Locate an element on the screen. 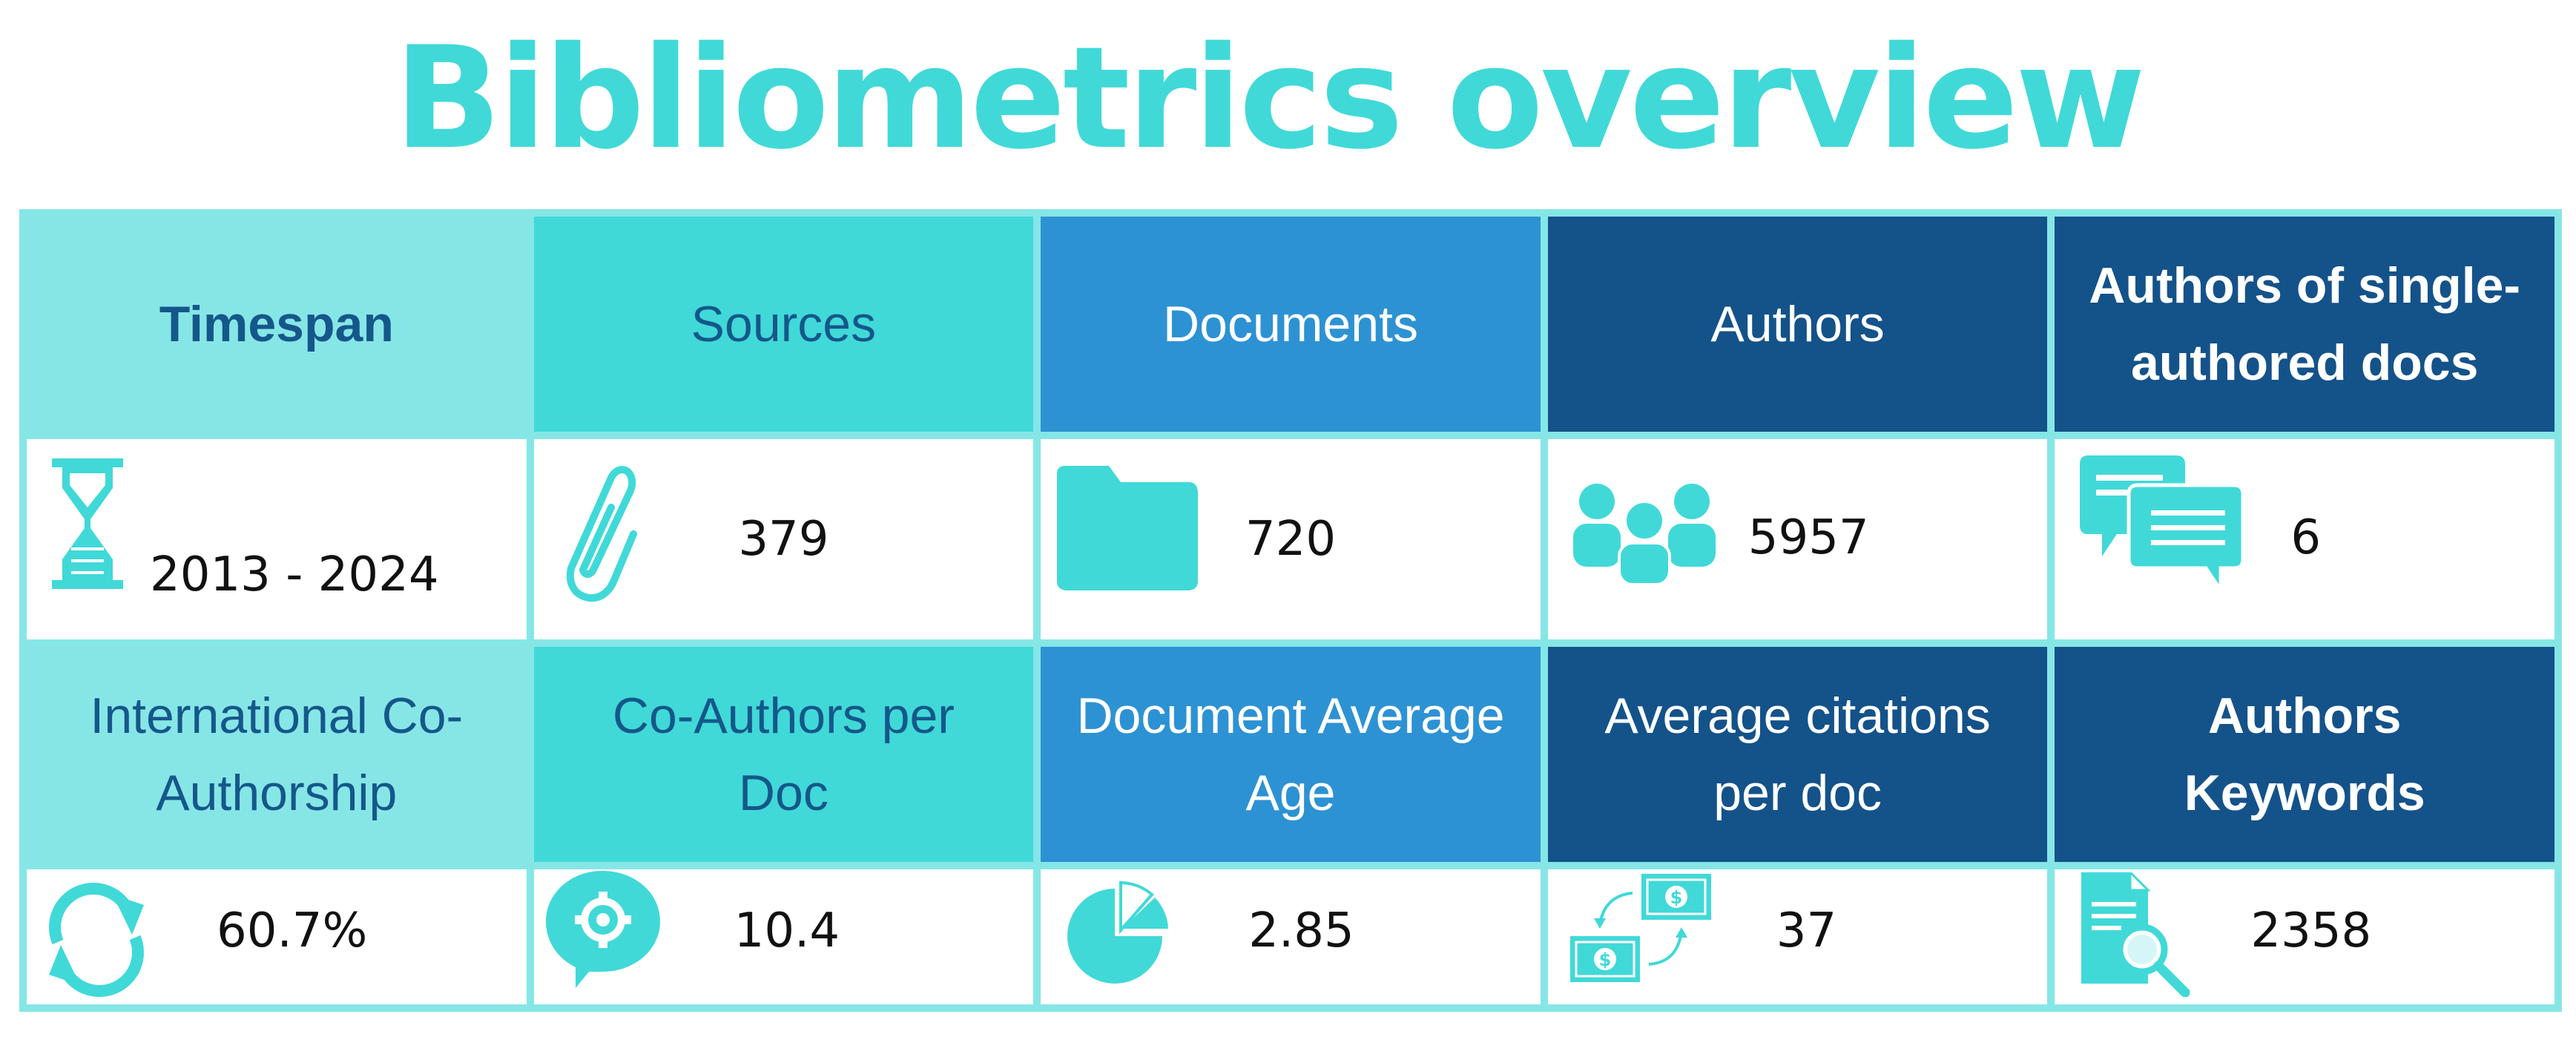 The height and width of the screenshot is (1037, 2576). value-cell-coauthors-per-doc: 10.4 is located at coordinates (783, 937).